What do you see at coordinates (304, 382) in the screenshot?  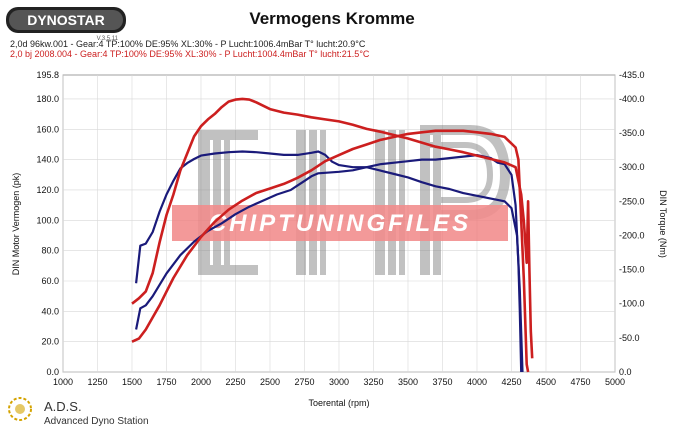 I see `x-tick-label: 2750` at bounding box center [304, 382].